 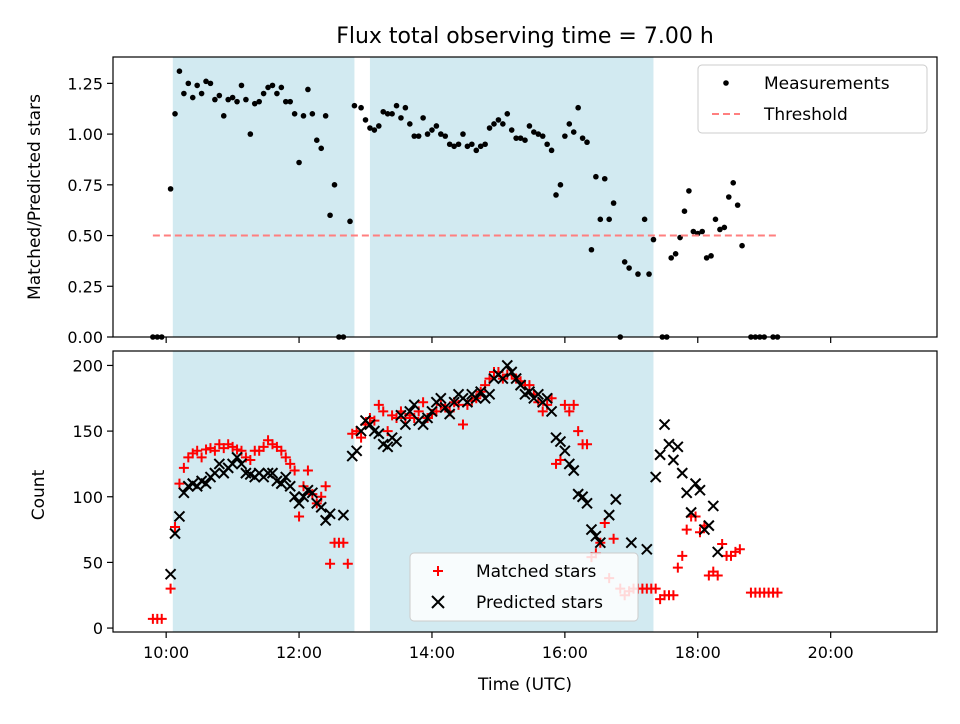 What do you see at coordinates (498, 340) in the screenshot?
I see `top-x-ticks` at bounding box center [498, 340].